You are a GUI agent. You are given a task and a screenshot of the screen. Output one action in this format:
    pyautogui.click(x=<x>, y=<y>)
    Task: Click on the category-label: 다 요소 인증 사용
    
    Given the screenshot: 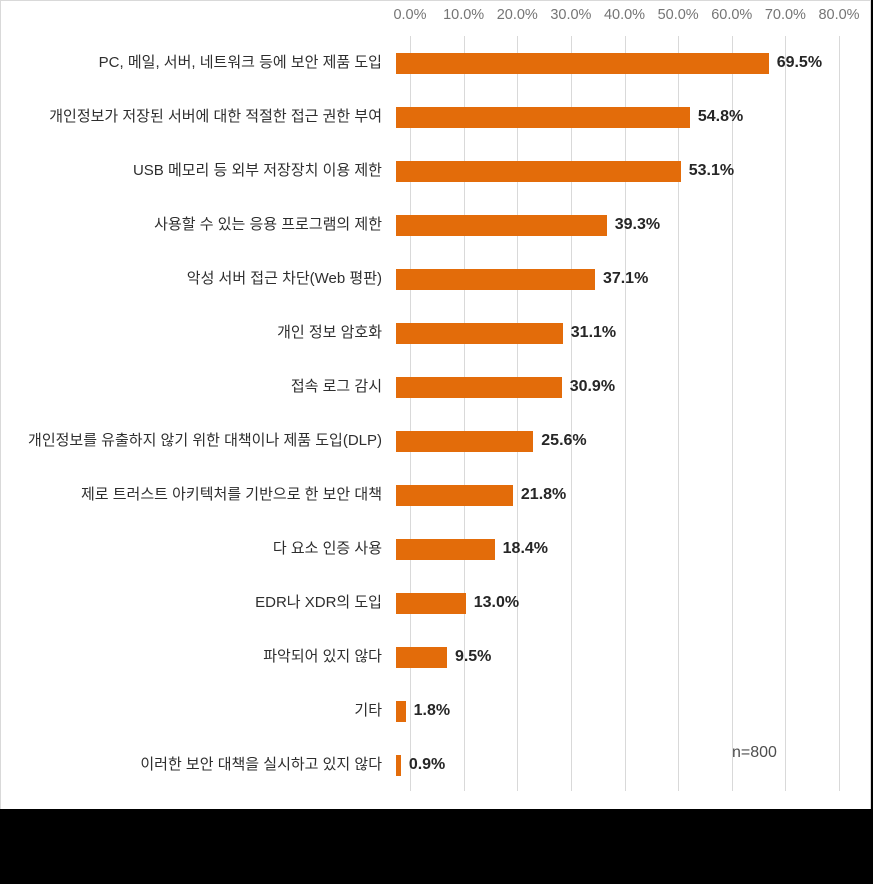 What is the action you would take?
    pyautogui.click(x=327, y=548)
    